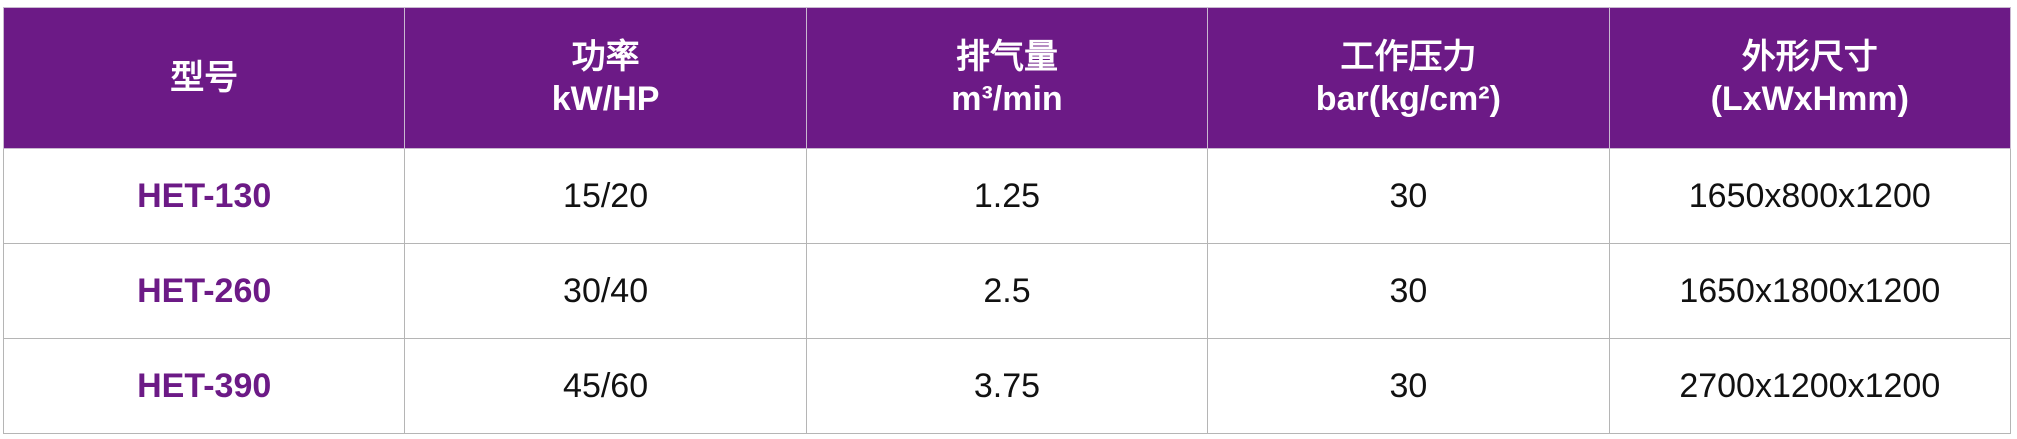 Image resolution: width=2017 pixels, height=439 pixels. I want to click on cell-displacement: 3.75, so click(1007, 386).